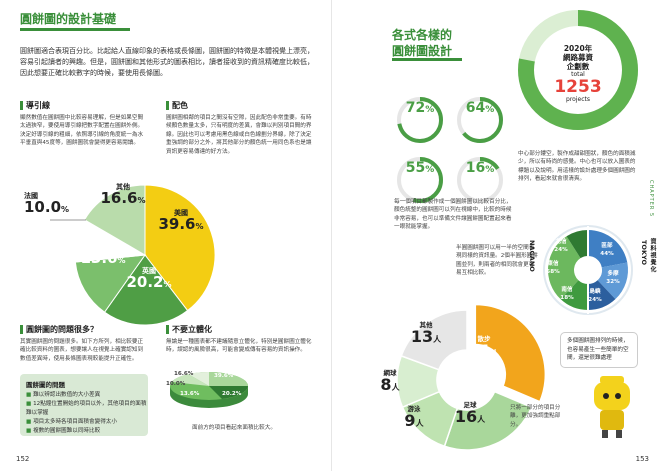 The width and height of the screenshot is (663, 471). Describe the element at coordinates (209, 389) in the screenshot. I see `pie-3d-illustration` at that location.